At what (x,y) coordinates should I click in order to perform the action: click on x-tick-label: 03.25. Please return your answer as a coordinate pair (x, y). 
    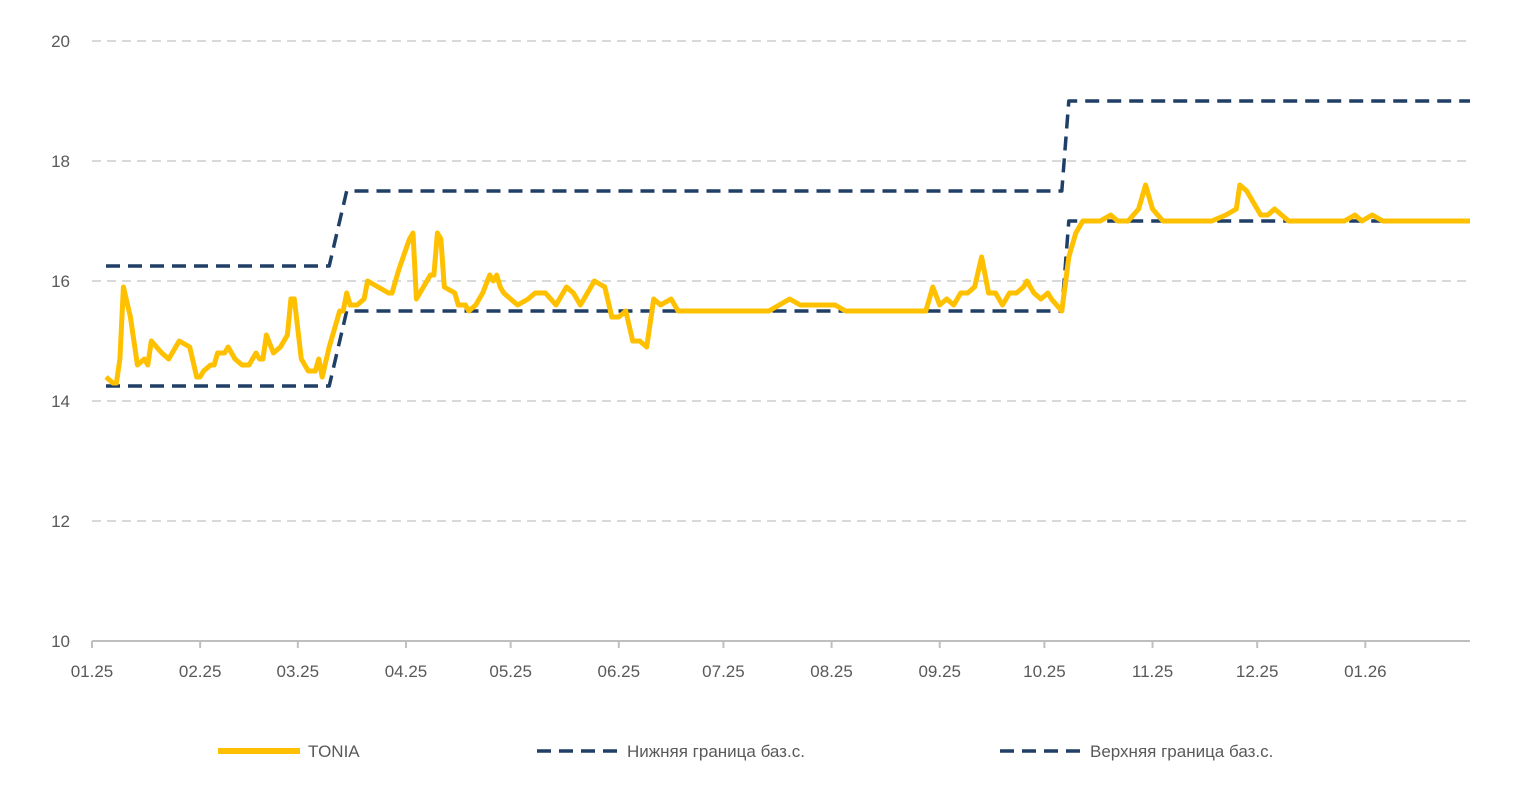
    Looking at the image, I should click on (298, 671).